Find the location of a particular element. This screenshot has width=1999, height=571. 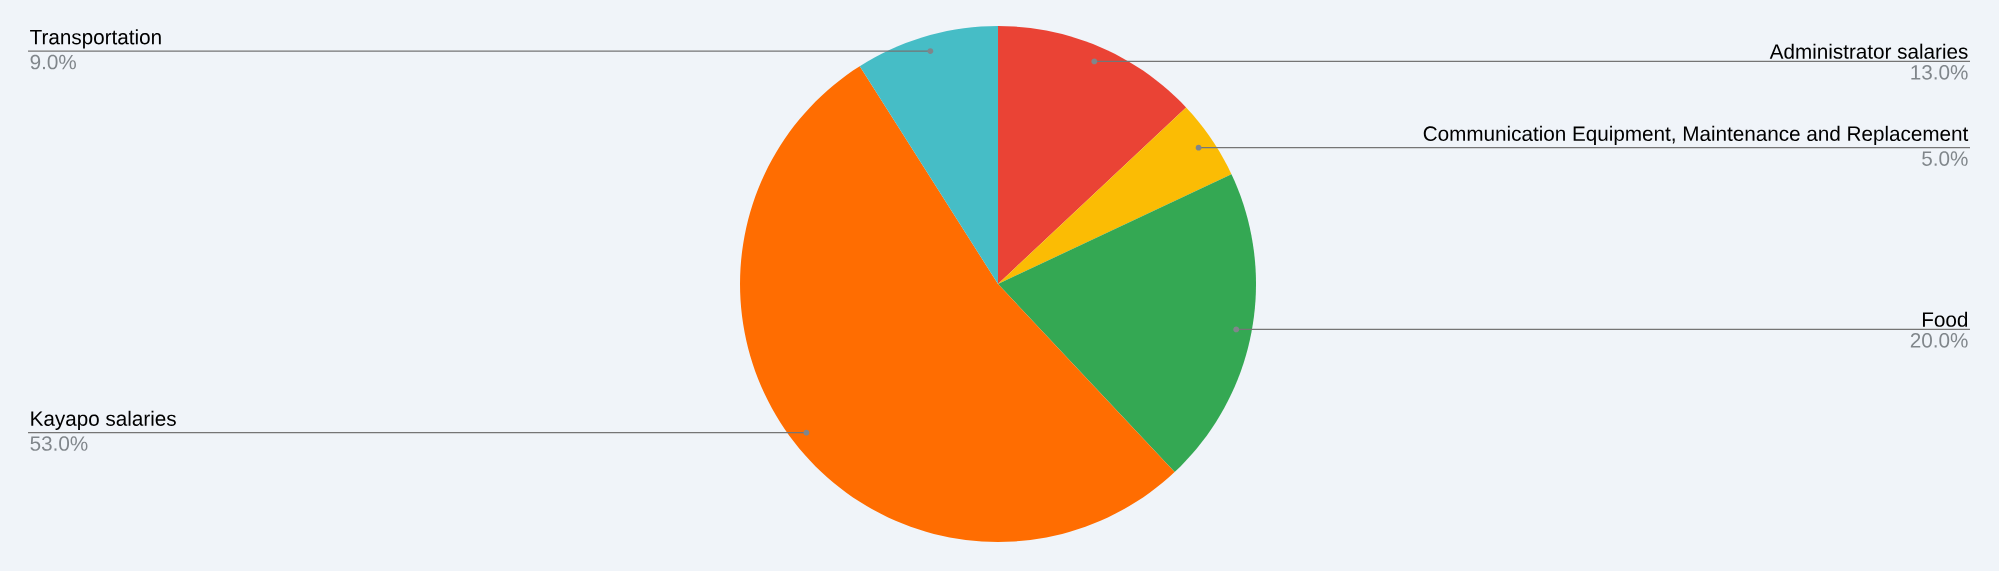

slice-label: Administrator salaries is located at coordinates (1868, 51).